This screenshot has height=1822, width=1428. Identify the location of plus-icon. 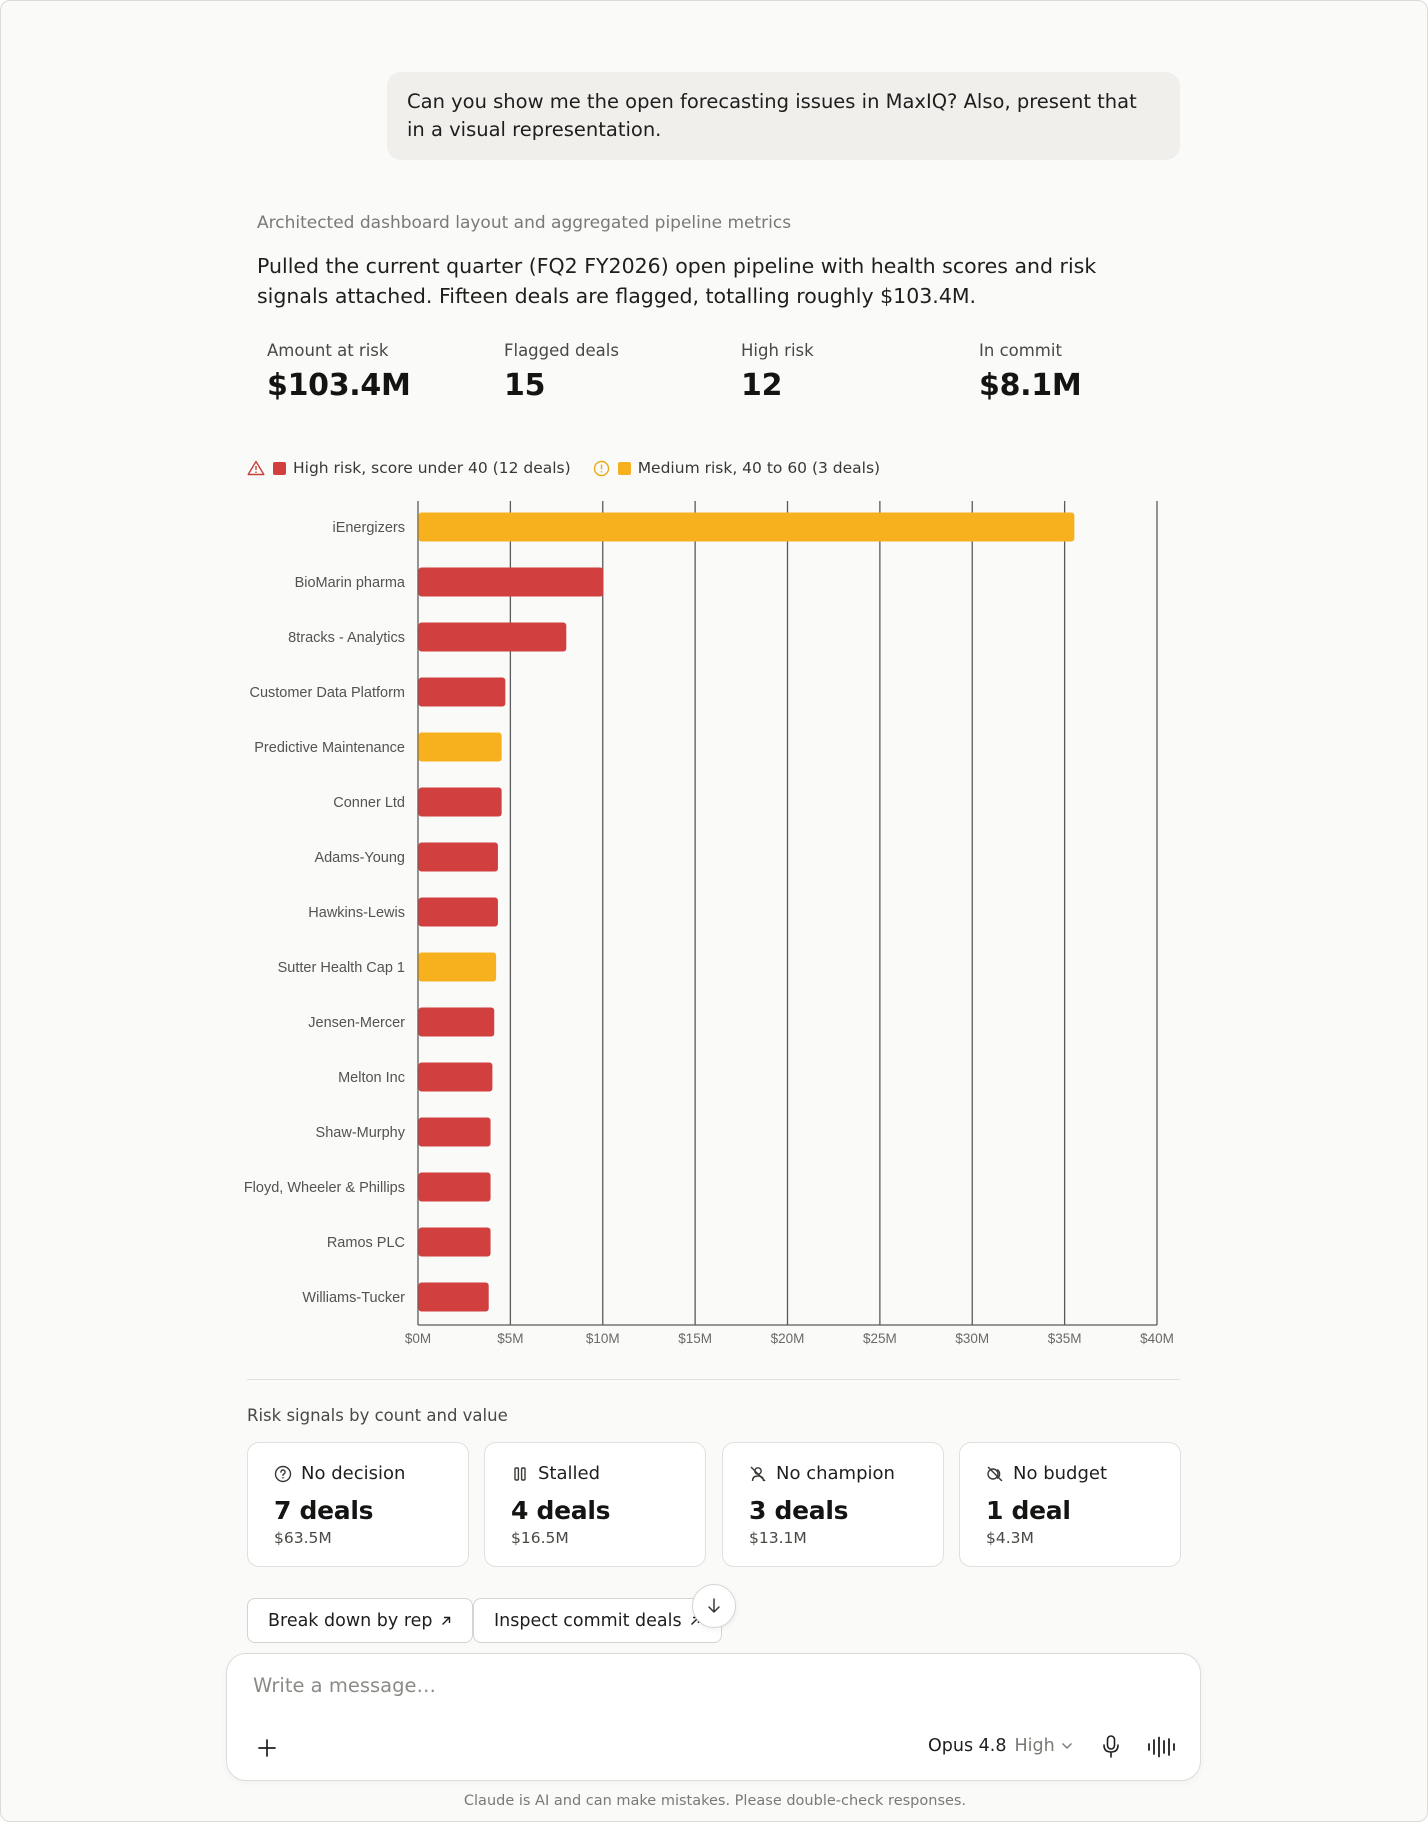
(267, 1748).